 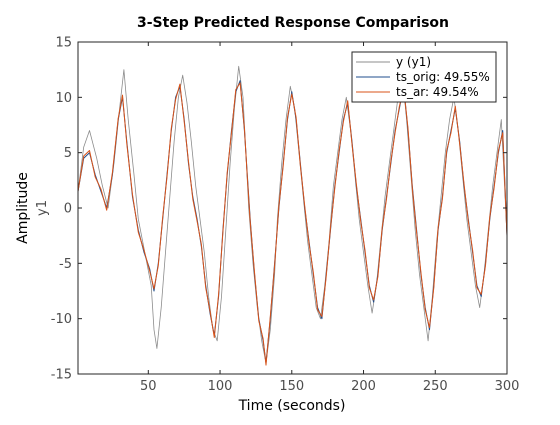 I want to click on legend-label-2: ts_ar: 49.54%, so click(x=437, y=92).